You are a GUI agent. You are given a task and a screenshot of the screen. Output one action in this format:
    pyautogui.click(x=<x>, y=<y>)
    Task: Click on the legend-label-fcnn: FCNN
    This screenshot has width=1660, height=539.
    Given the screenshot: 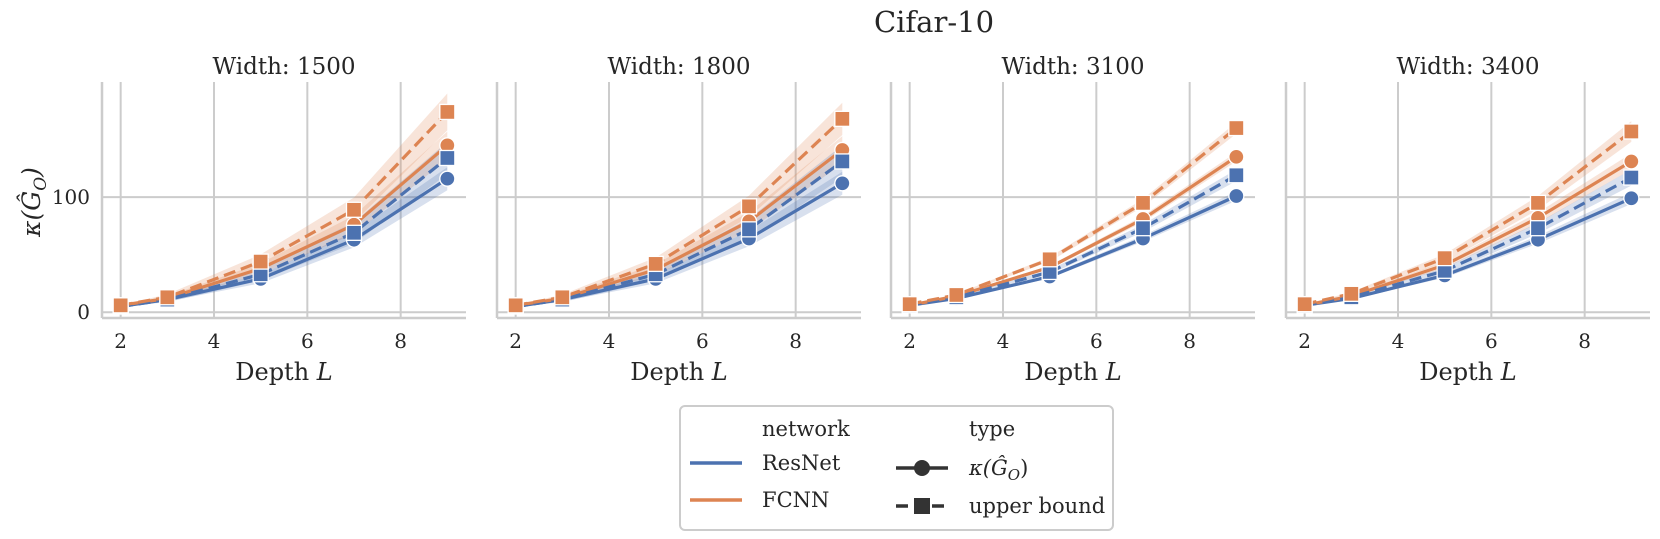 What is the action you would take?
    pyautogui.click(x=795, y=500)
    